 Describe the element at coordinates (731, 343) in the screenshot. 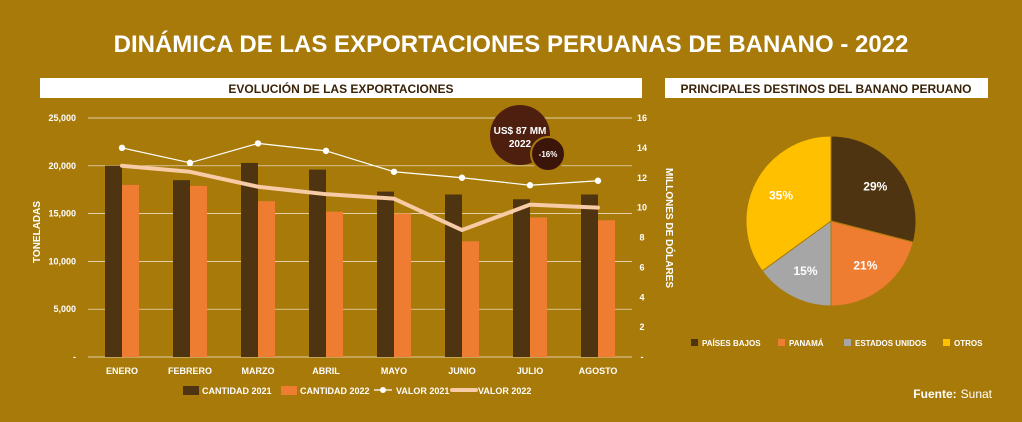

I see `pie-legend-label: PAÍSES BAJOS` at that location.